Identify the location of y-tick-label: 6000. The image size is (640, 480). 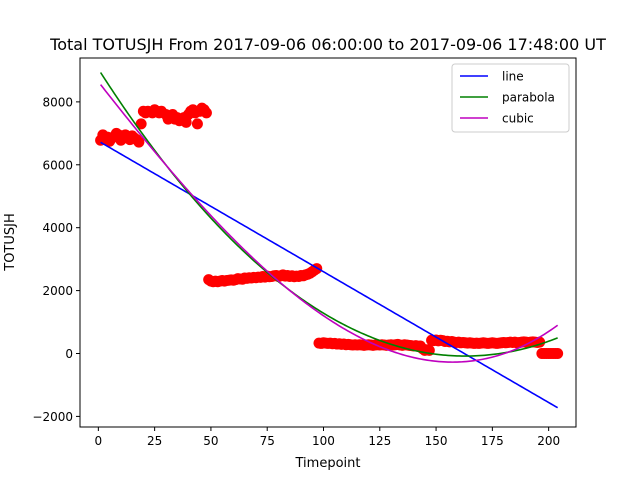
(57, 165).